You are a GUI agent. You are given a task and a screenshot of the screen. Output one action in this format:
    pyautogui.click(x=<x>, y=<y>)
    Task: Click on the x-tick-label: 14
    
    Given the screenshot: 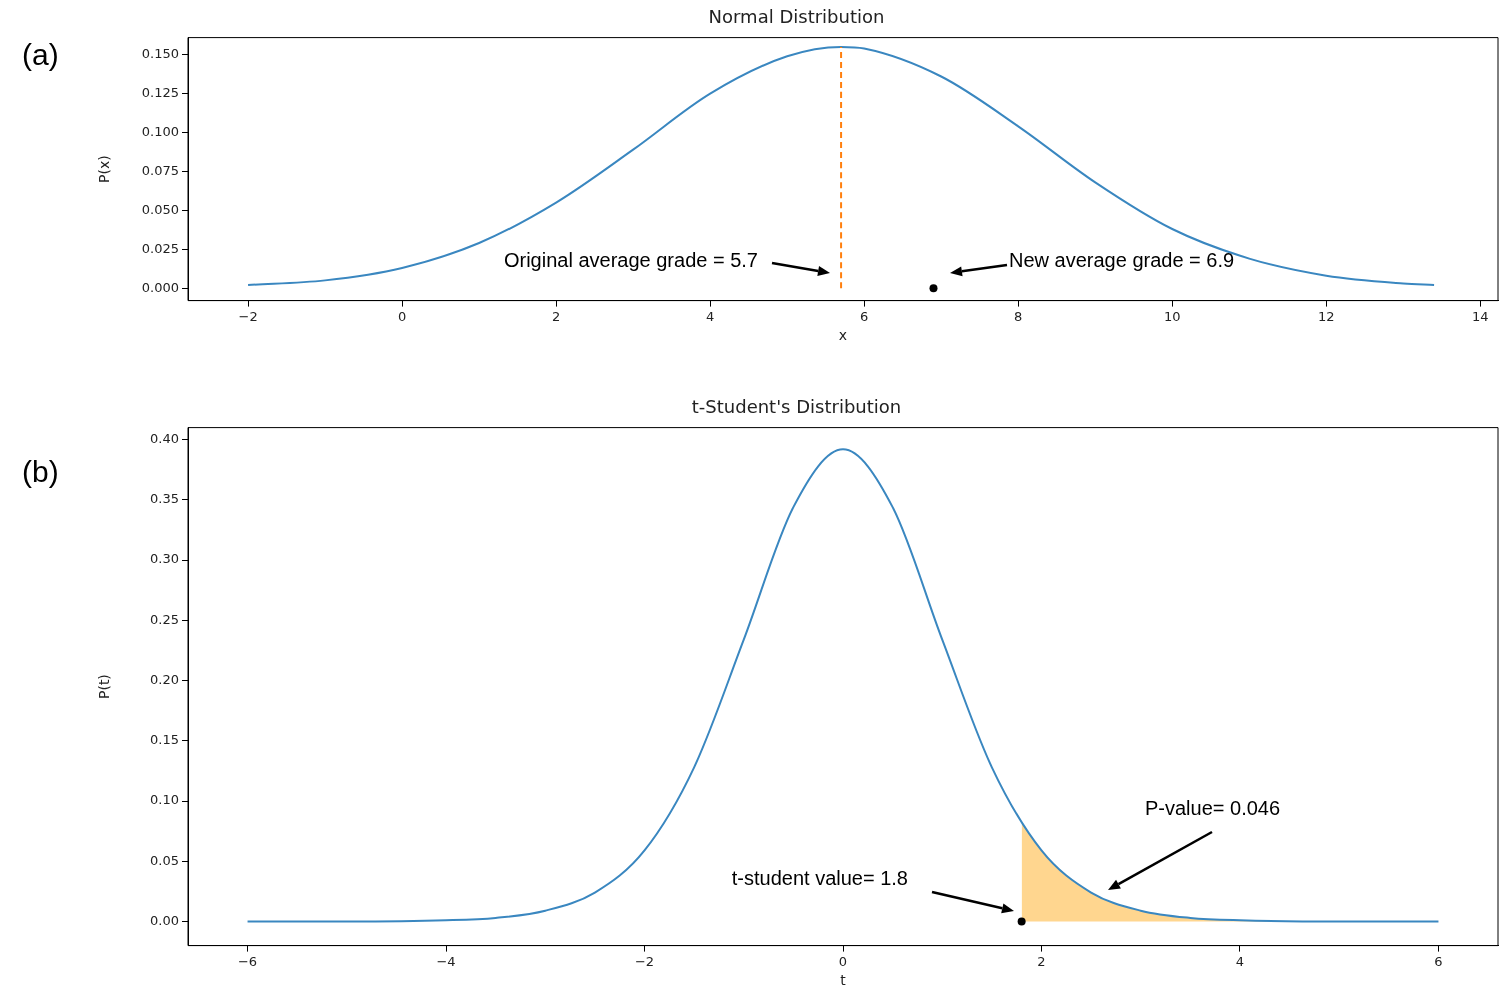 What is the action you would take?
    pyautogui.click(x=1480, y=316)
    